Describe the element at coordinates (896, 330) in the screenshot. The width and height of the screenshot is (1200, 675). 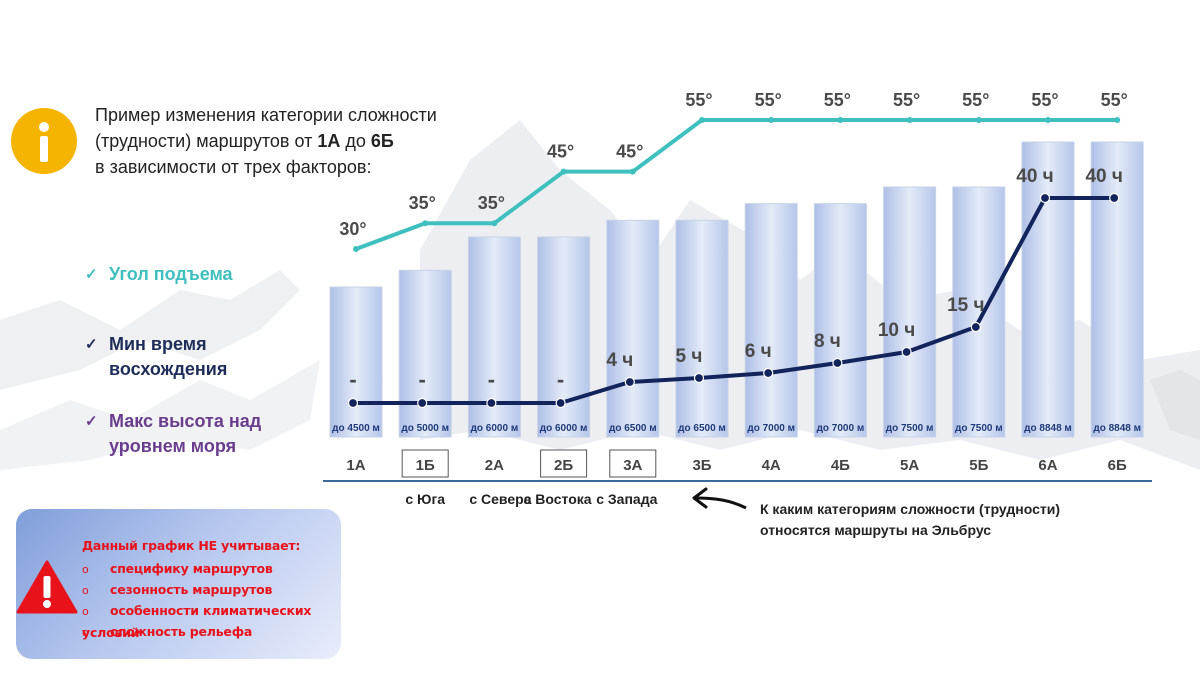
I see `time-label: 10 ч` at that location.